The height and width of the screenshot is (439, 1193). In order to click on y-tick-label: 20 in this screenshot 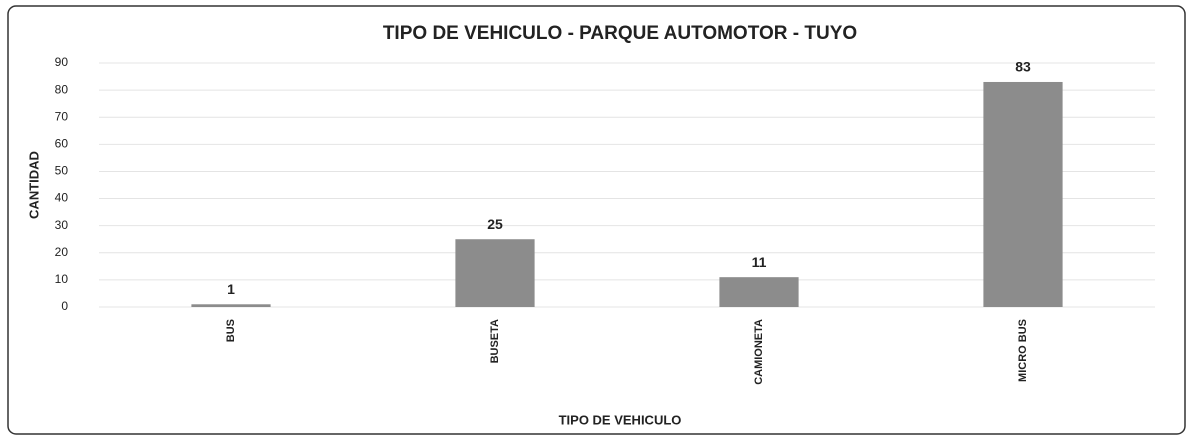, I will do `click(62, 252)`.